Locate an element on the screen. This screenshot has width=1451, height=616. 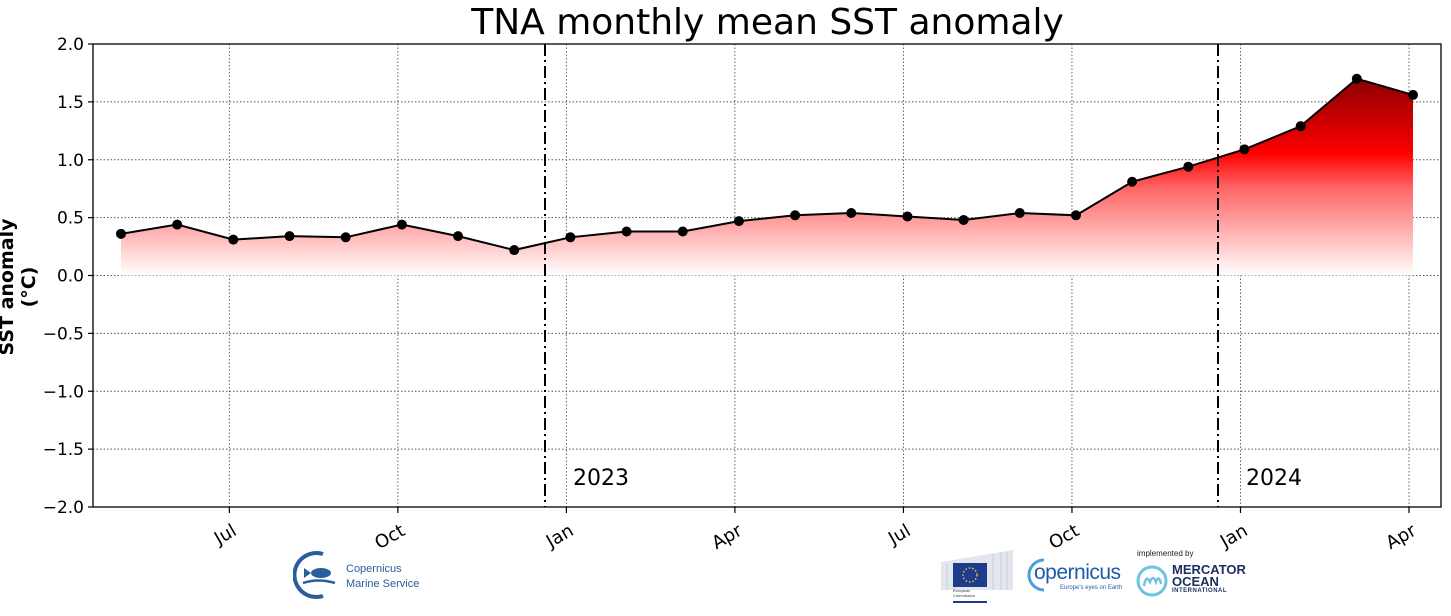
cms-line-1: Copernicus is located at coordinates (374, 569).